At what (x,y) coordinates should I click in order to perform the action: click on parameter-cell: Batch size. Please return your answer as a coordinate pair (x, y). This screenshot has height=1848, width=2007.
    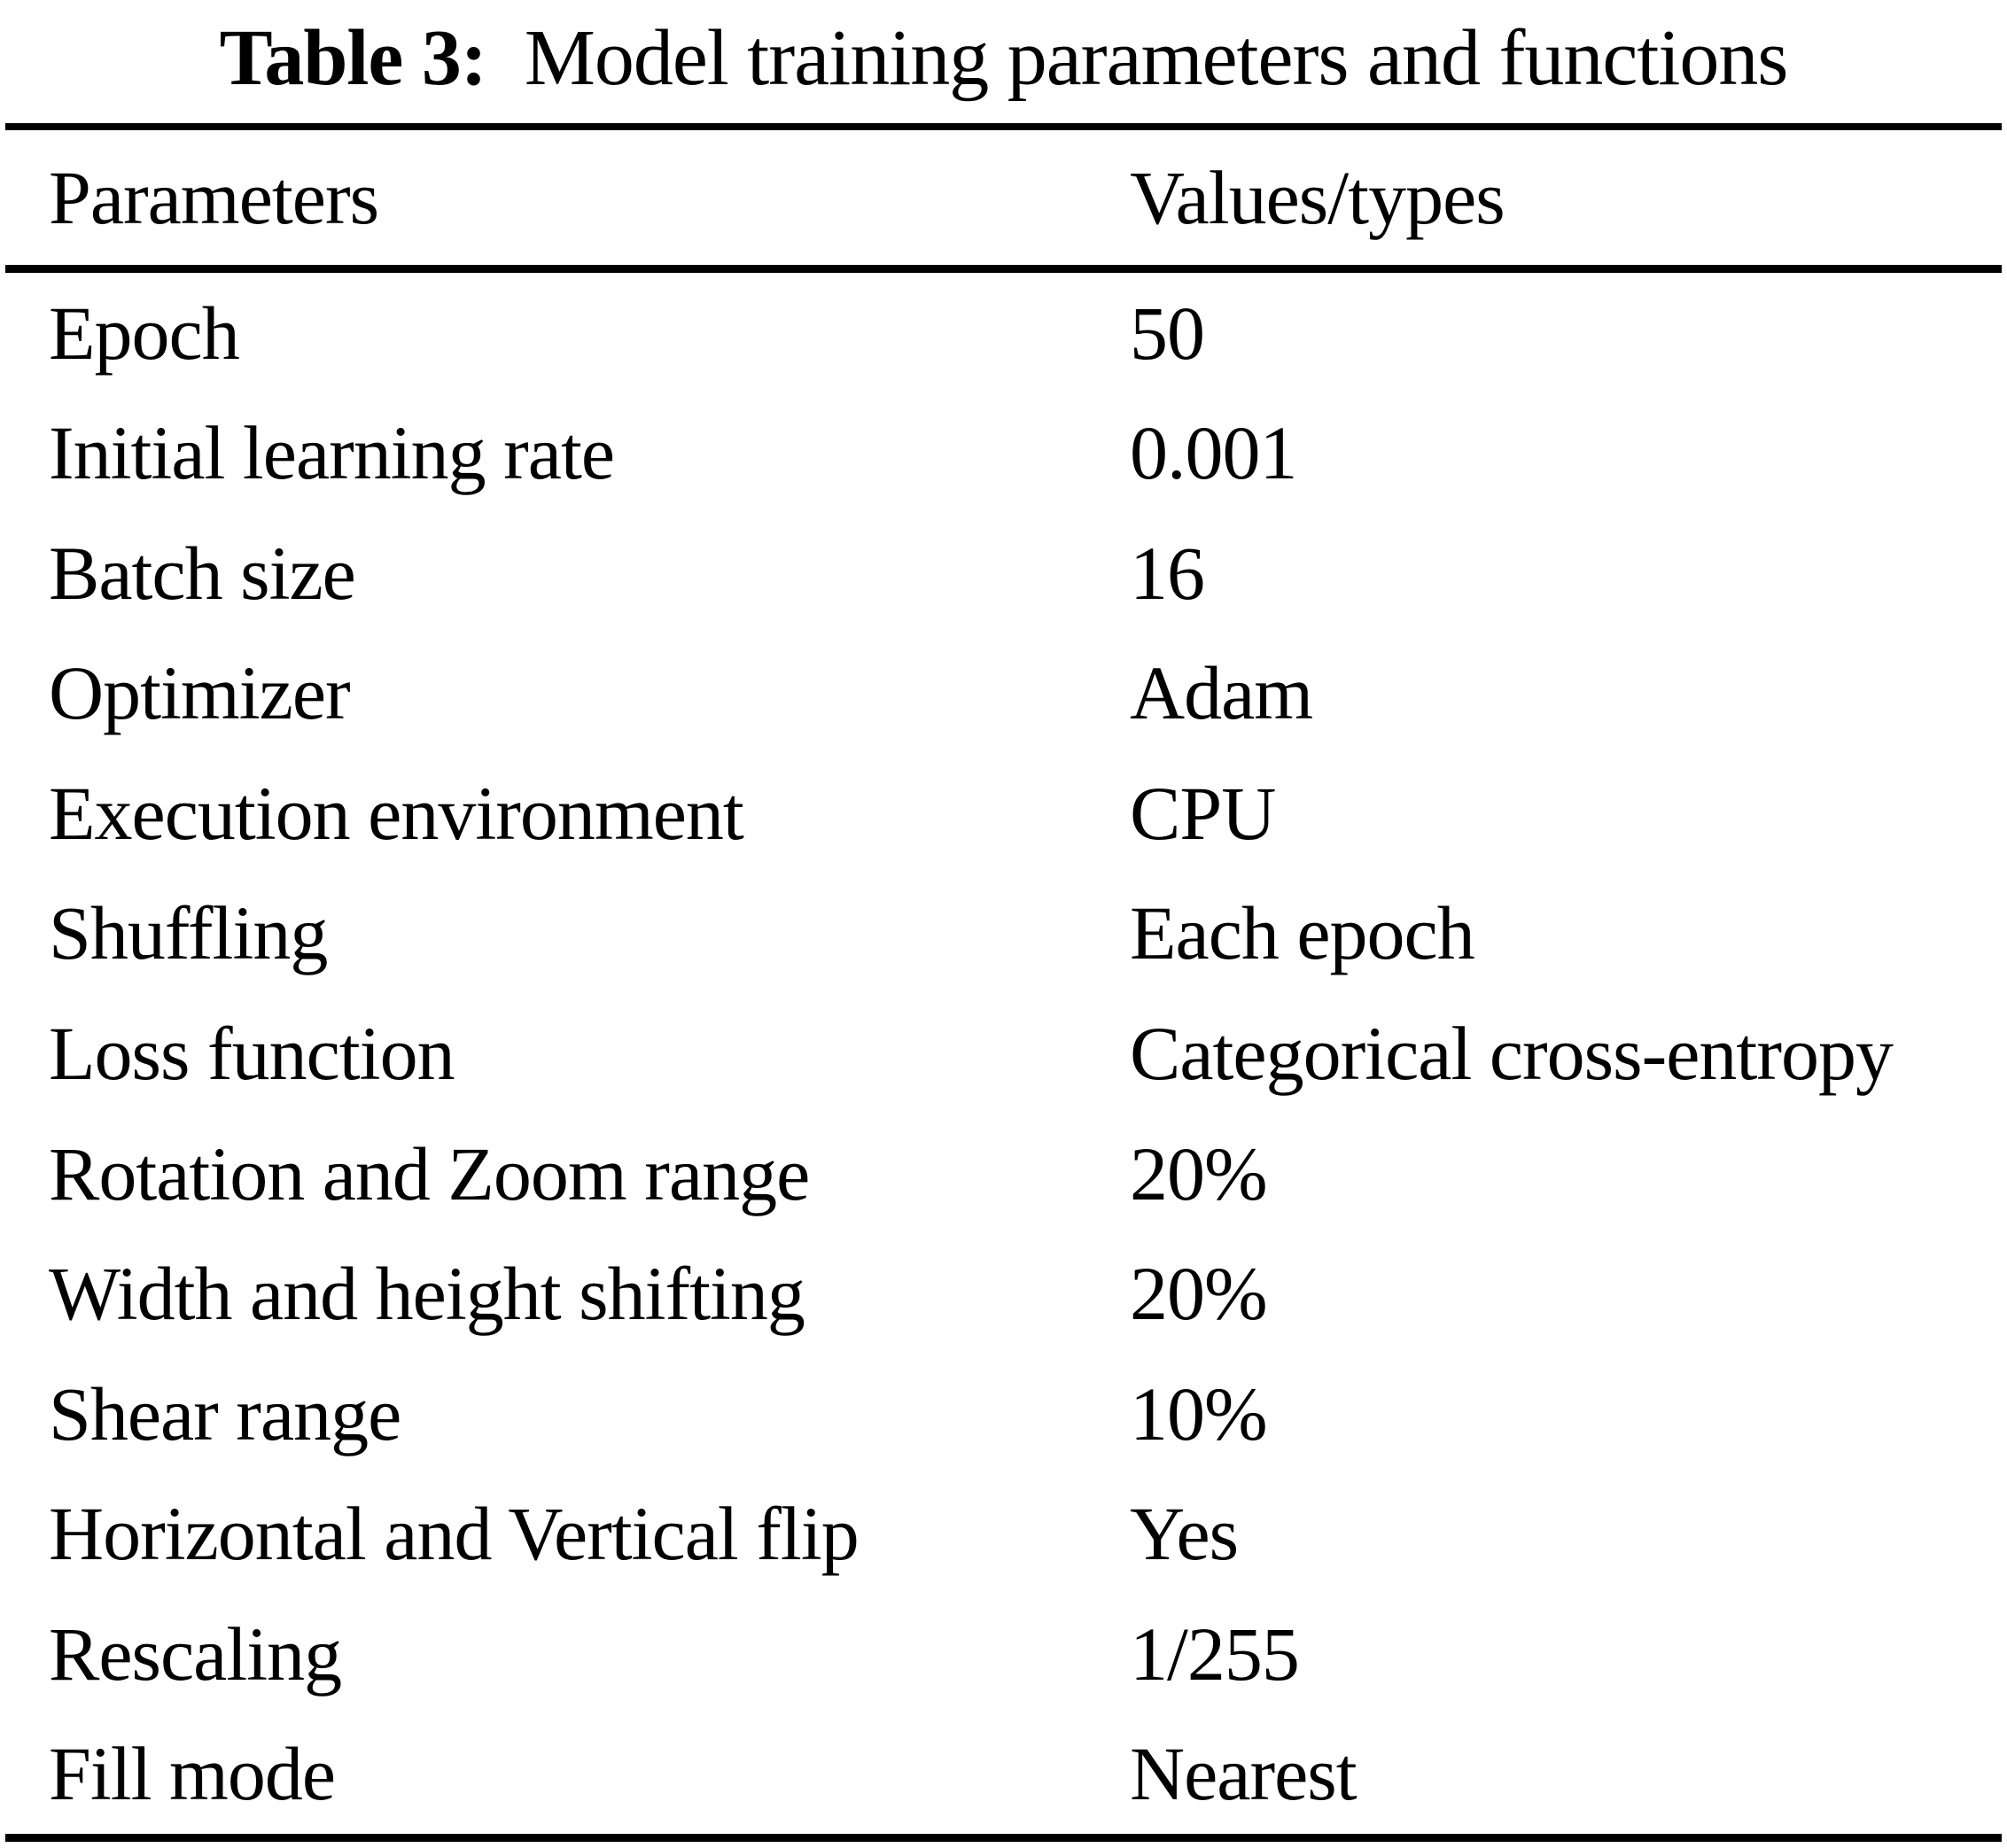
    Looking at the image, I should click on (203, 573).